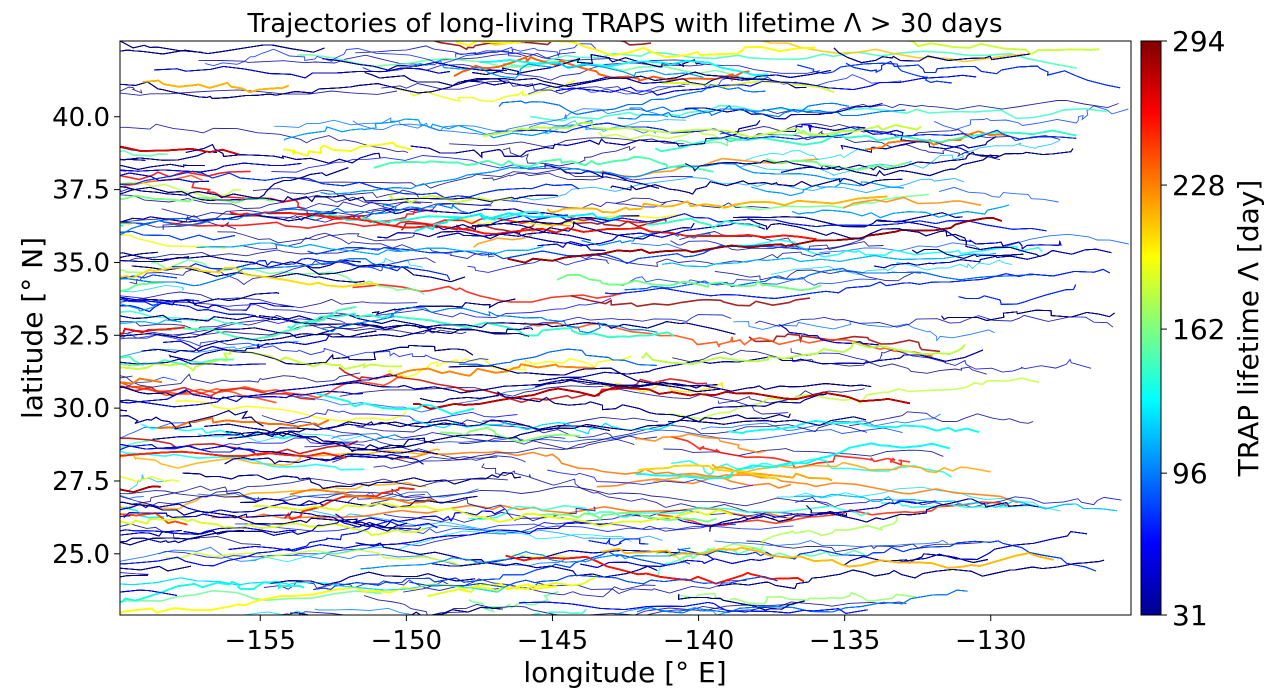 The width and height of the screenshot is (1280, 699). I want to click on colorbar-gradient, so click(1151, 328).